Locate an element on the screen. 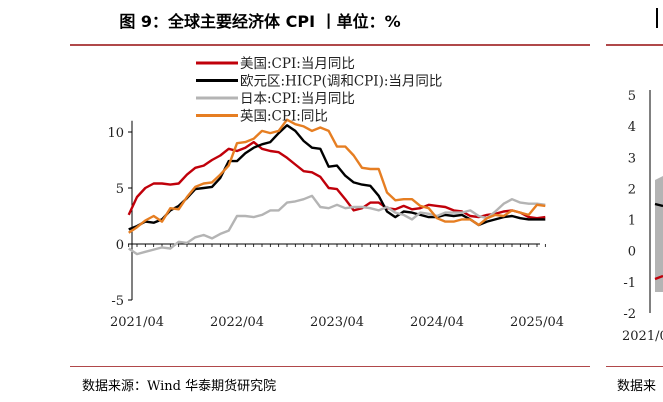  right-panel-y-tick-label: 1 is located at coordinates (632, 221).